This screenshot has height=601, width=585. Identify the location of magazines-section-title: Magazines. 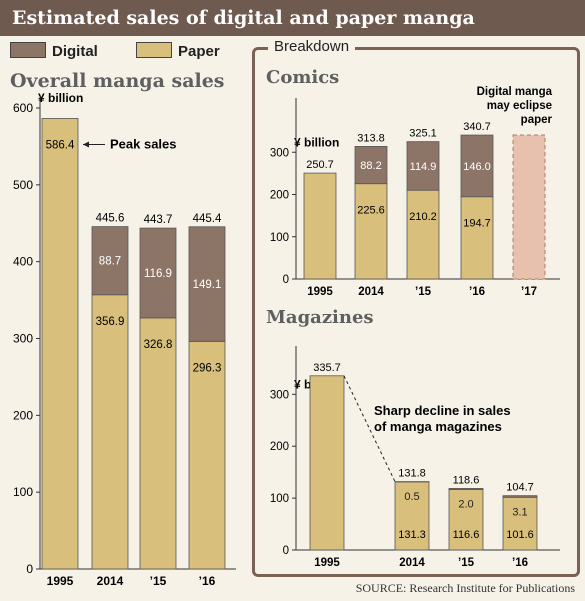
(320, 317).